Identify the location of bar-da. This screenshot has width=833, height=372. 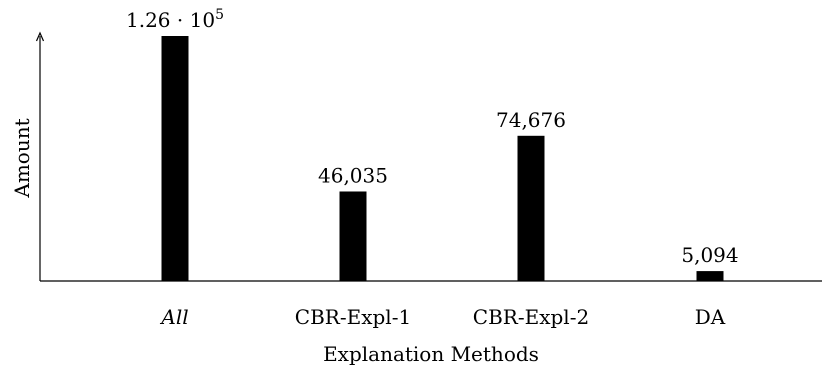
(710, 276).